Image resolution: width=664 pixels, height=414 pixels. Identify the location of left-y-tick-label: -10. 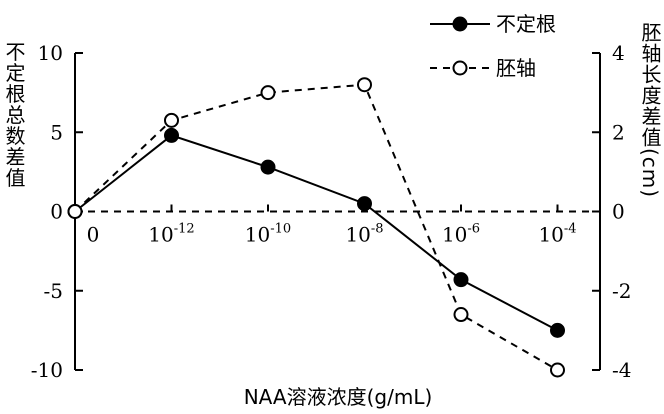
(47, 370).